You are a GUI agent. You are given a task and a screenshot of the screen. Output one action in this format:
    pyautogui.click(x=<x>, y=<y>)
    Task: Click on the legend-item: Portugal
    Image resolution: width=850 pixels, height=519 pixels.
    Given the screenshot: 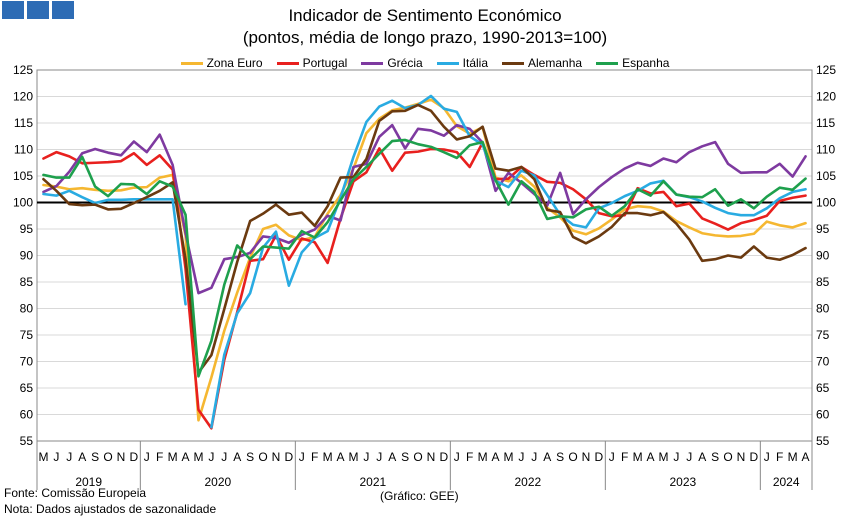 What is the action you would take?
    pyautogui.click(x=312, y=63)
    